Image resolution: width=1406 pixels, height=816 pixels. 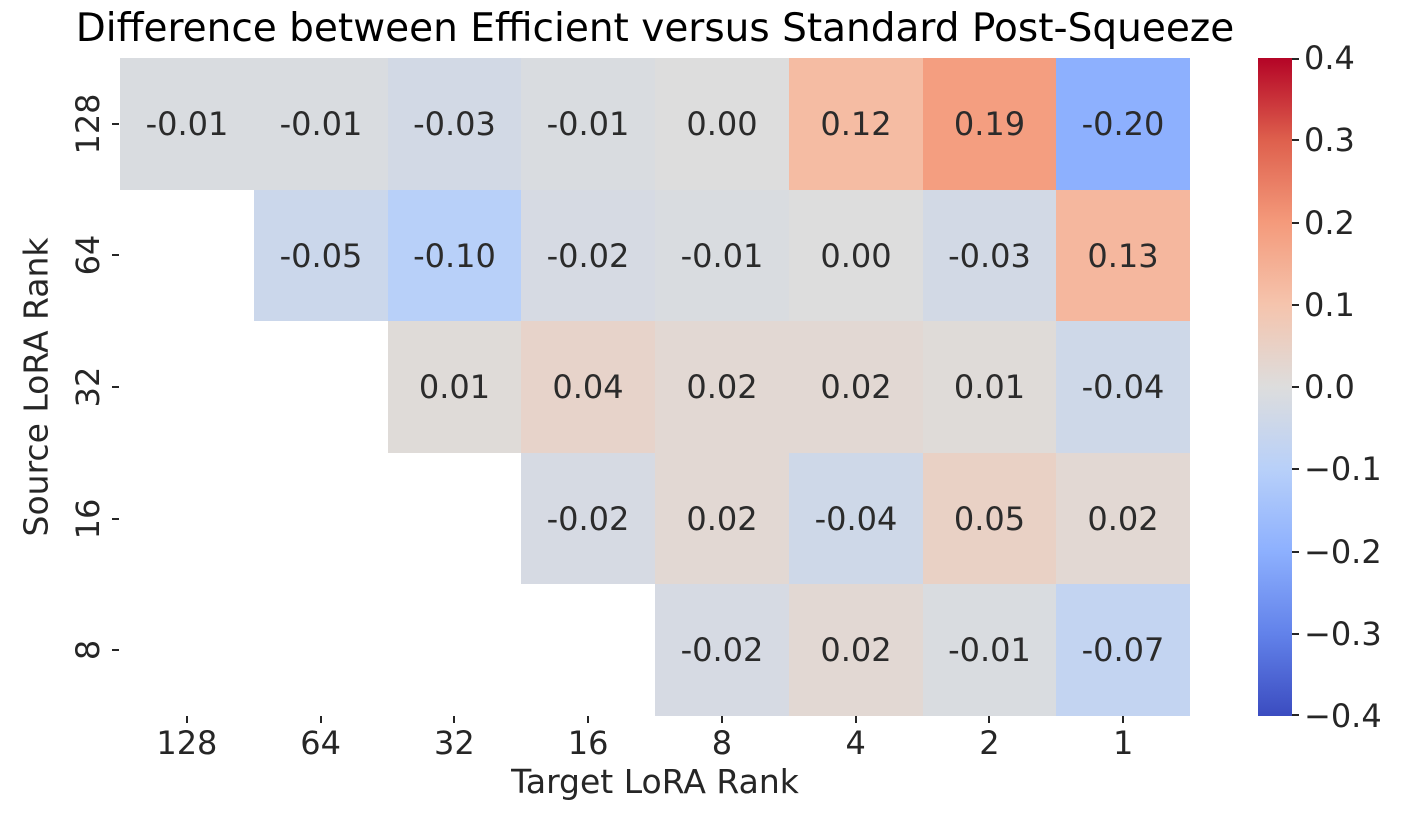 What do you see at coordinates (88, 255) in the screenshot?
I see `y-tick-label: 64` at bounding box center [88, 255].